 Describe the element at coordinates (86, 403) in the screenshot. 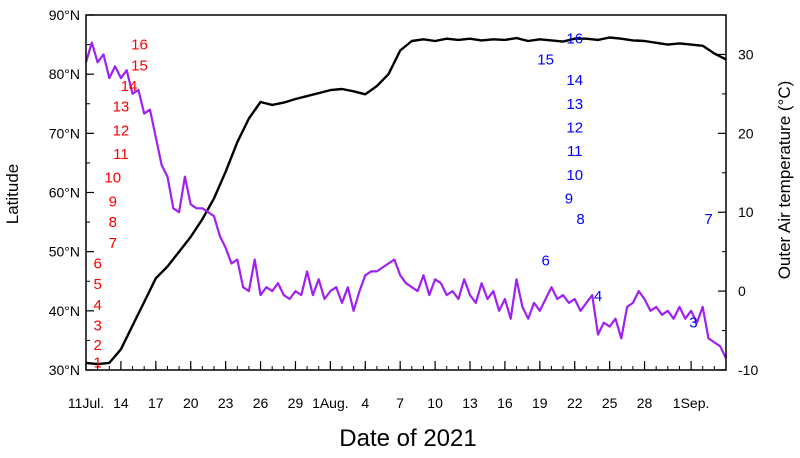

I see `x-tick-label: 11Jul.` at that location.